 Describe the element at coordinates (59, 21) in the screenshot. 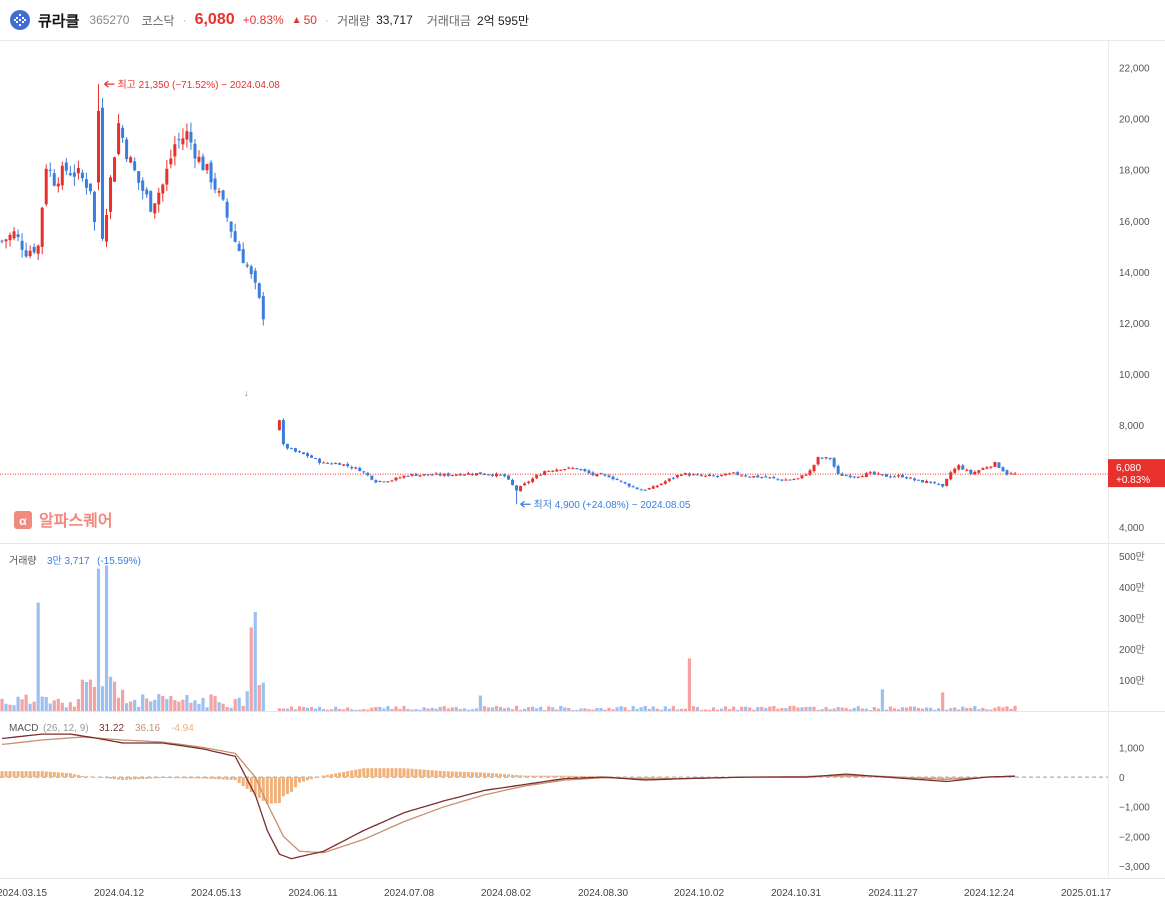

I see `stock-name: 큐라클` at that location.